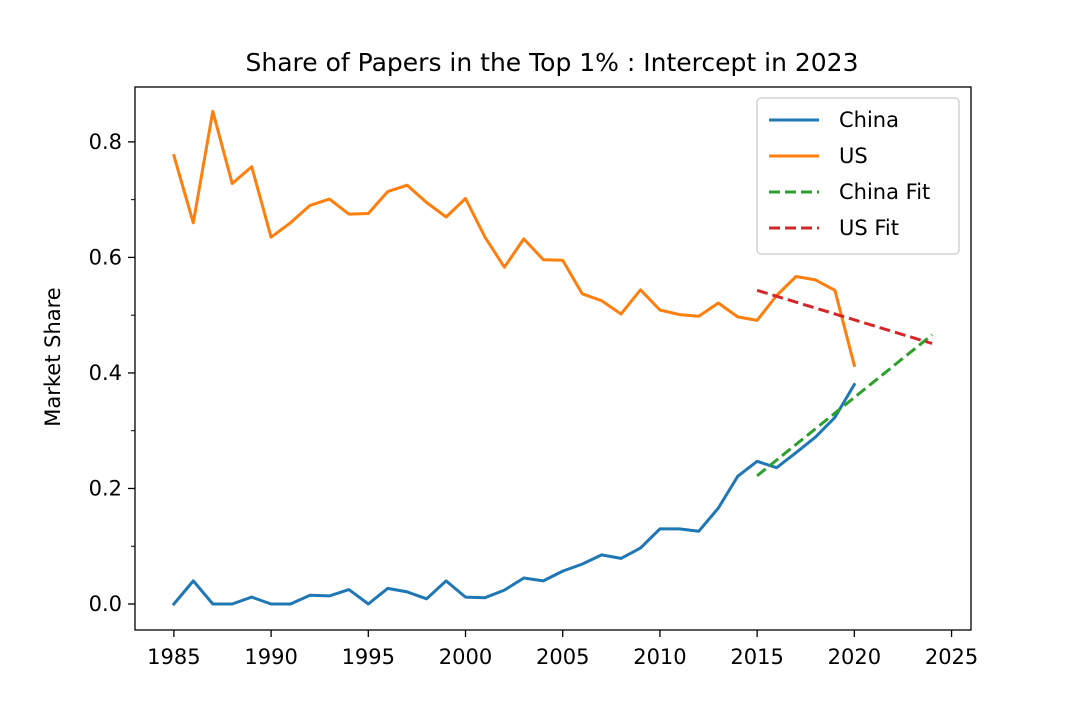 Image resolution: width=1080 pixels, height=720 pixels. Describe the element at coordinates (756, 657) in the screenshot. I see `x-tick-label: 2015` at that location.